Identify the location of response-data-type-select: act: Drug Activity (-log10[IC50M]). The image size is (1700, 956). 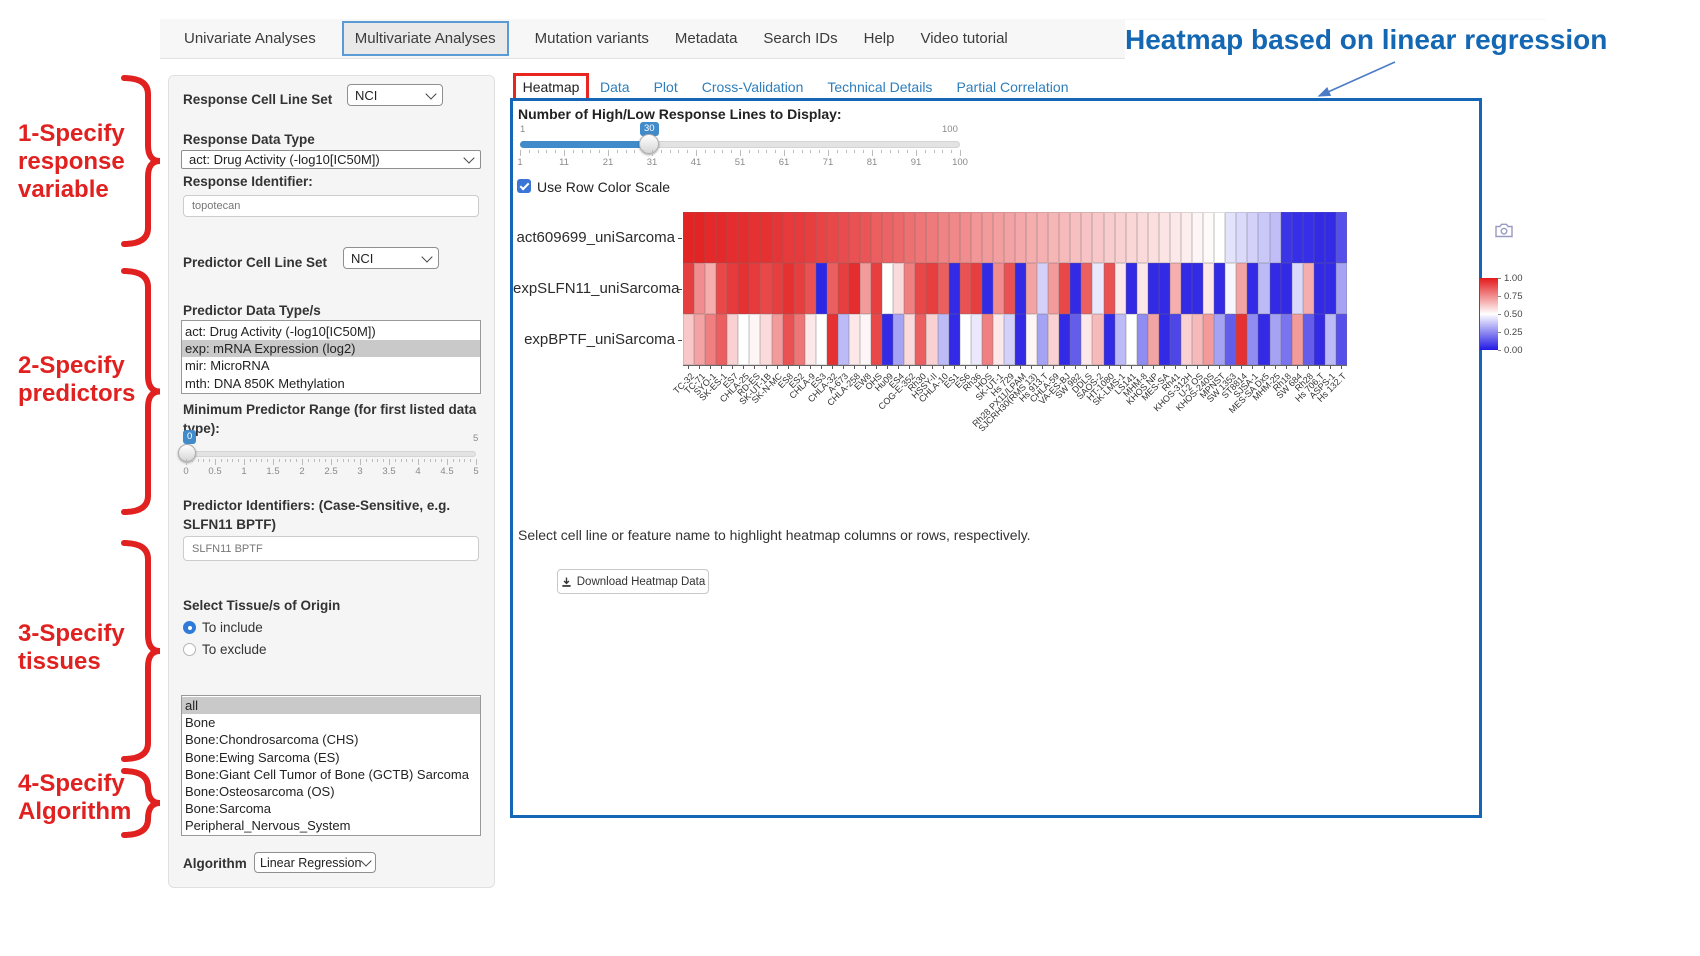
(331, 159).